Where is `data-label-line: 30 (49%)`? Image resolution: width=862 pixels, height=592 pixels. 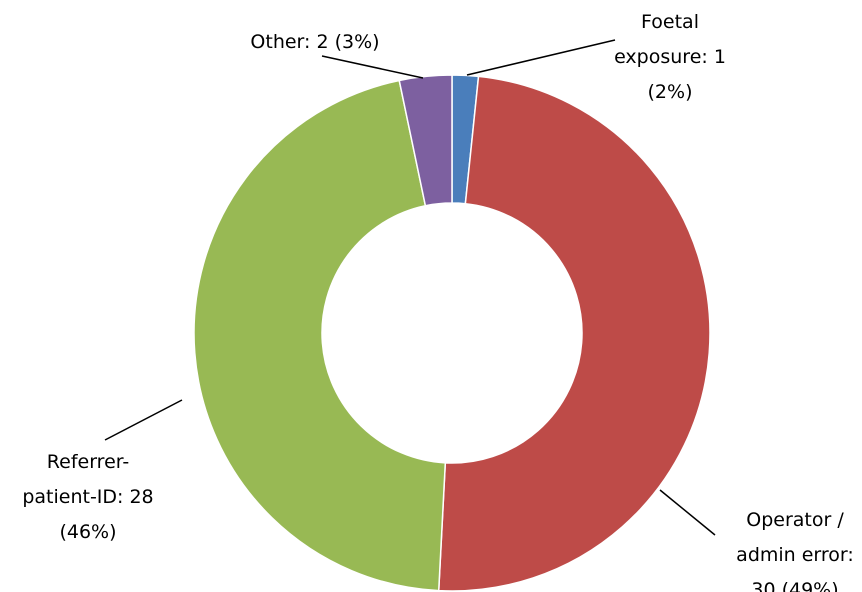 data-label-line: 30 (49%) is located at coordinates (794, 585).